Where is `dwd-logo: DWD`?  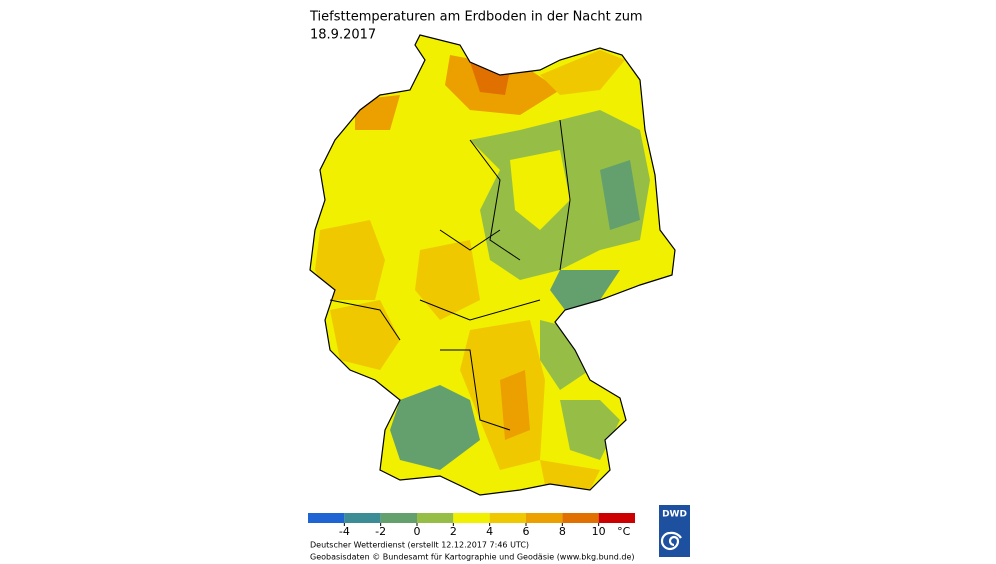
dwd-logo: DWD is located at coordinates (674, 531).